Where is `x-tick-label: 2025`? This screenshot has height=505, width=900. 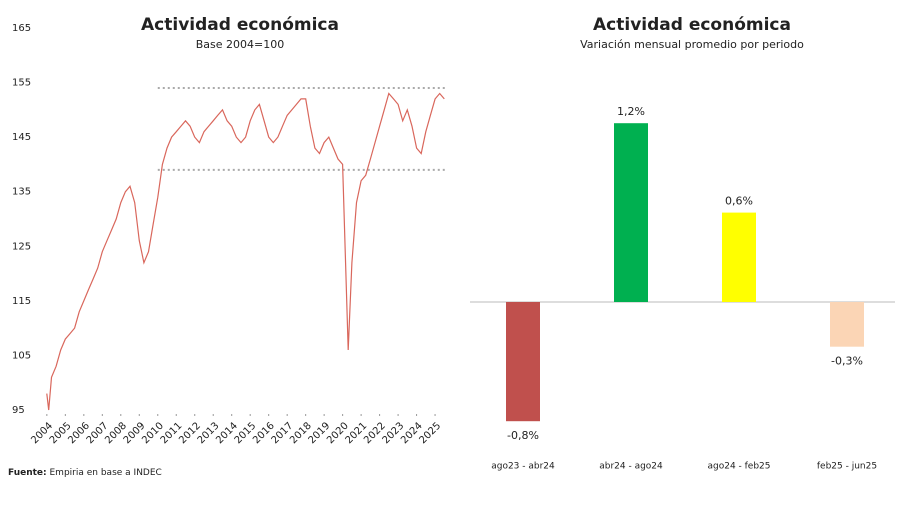
x-tick-label: 2025 is located at coordinates (431, 433).